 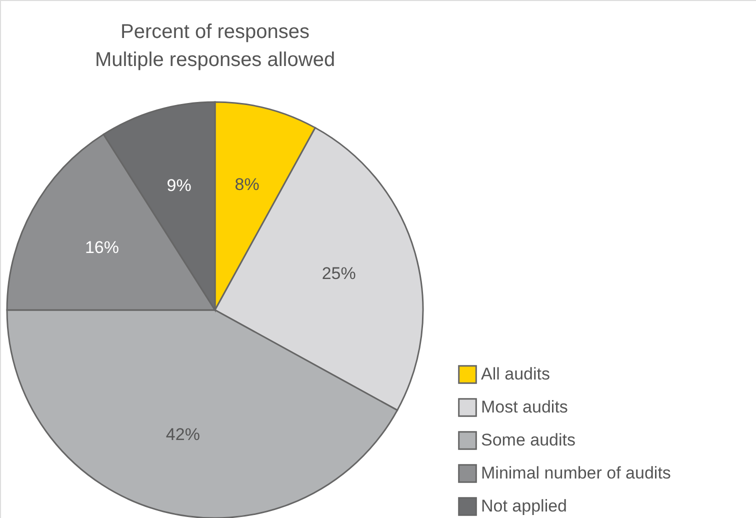 I want to click on legend-label: Some audits, so click(x=528, y=440).